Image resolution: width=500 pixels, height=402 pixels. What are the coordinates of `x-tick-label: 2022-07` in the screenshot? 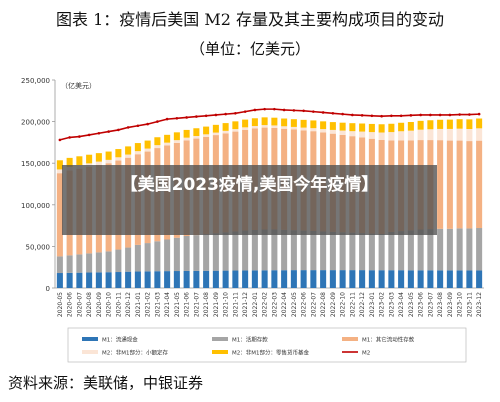 It's located at (313, 304).